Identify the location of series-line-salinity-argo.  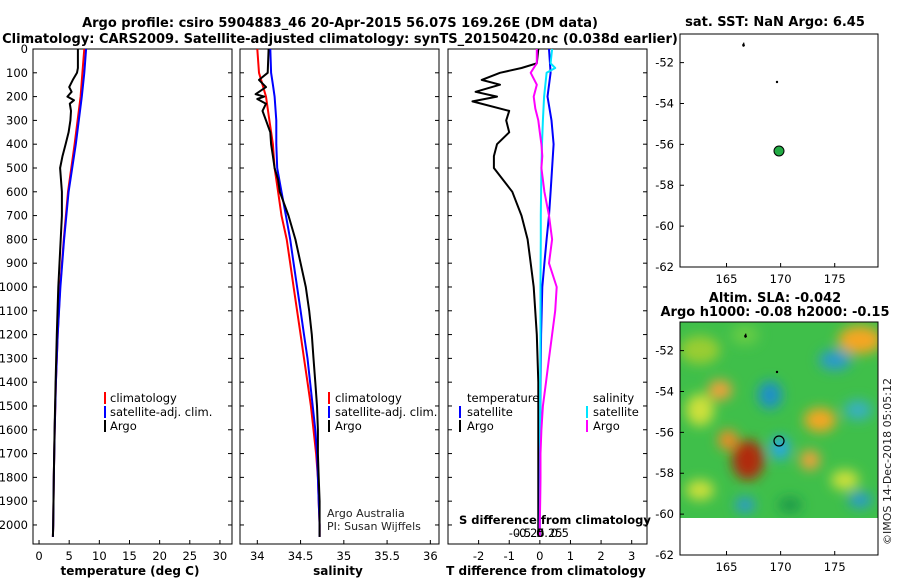
(543, 293).